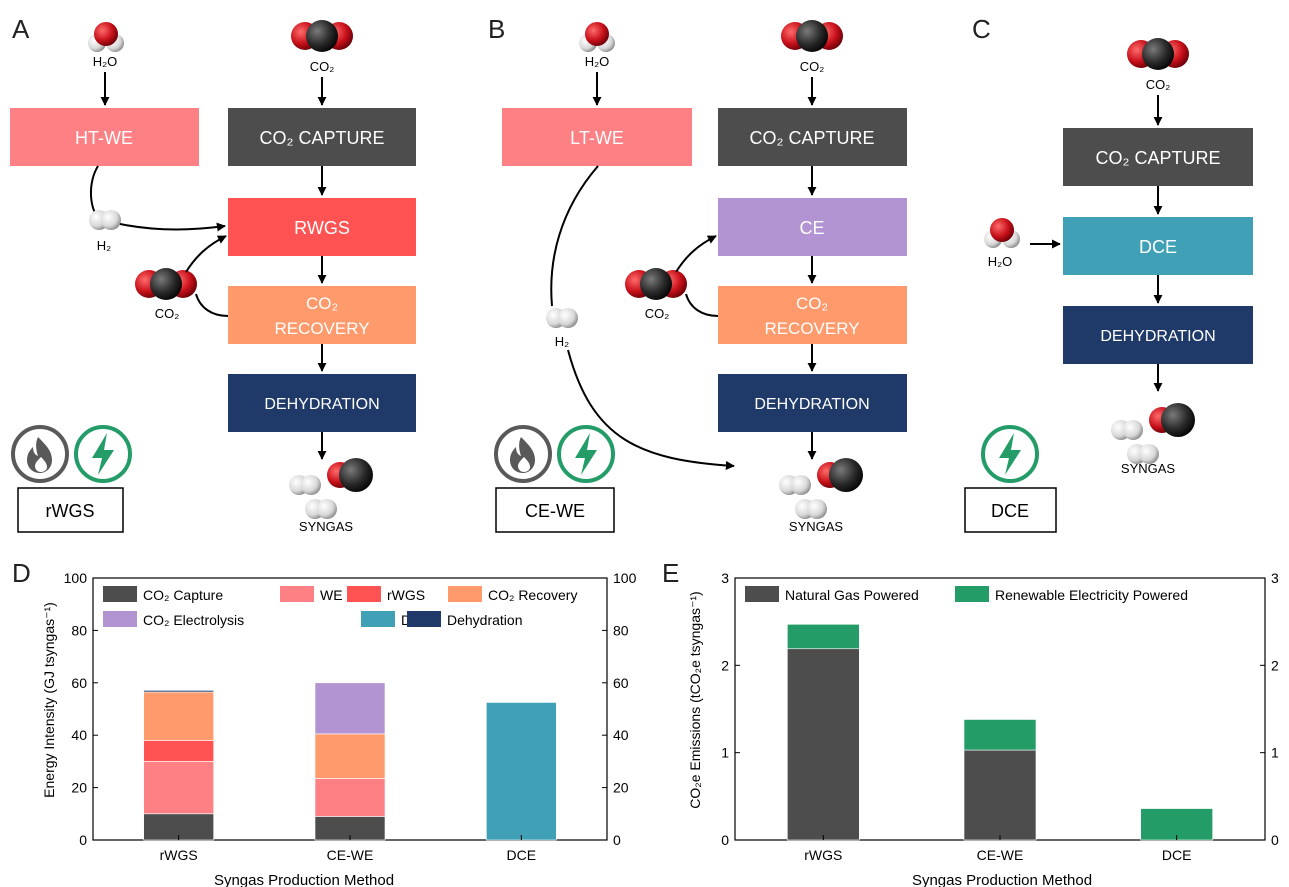 Image resolution: width=1289 pixels, height=887 pixels. I want to click on y-axis-title: Energy Intensity (GJ tsyngas⁻¹), so click(49, 700).